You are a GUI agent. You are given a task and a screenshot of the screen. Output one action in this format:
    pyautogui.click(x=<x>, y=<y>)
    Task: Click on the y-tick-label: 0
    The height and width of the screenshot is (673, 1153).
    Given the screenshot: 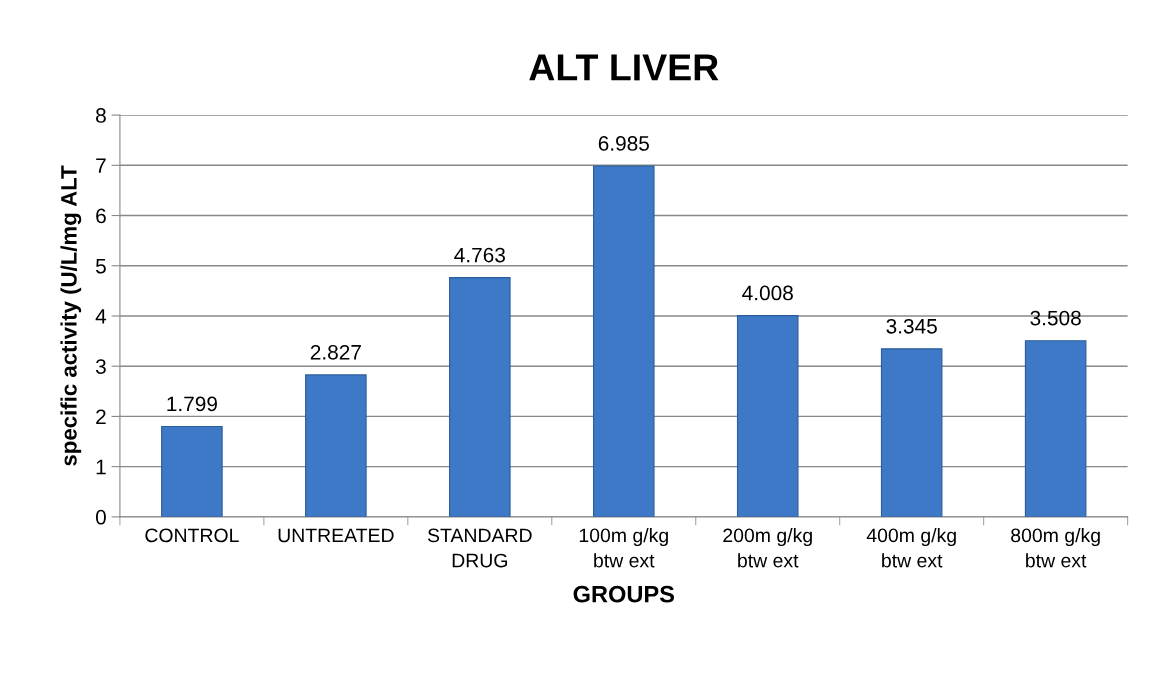 What is the action you would take?
    pyautogui.click(x=100, y=517)
    